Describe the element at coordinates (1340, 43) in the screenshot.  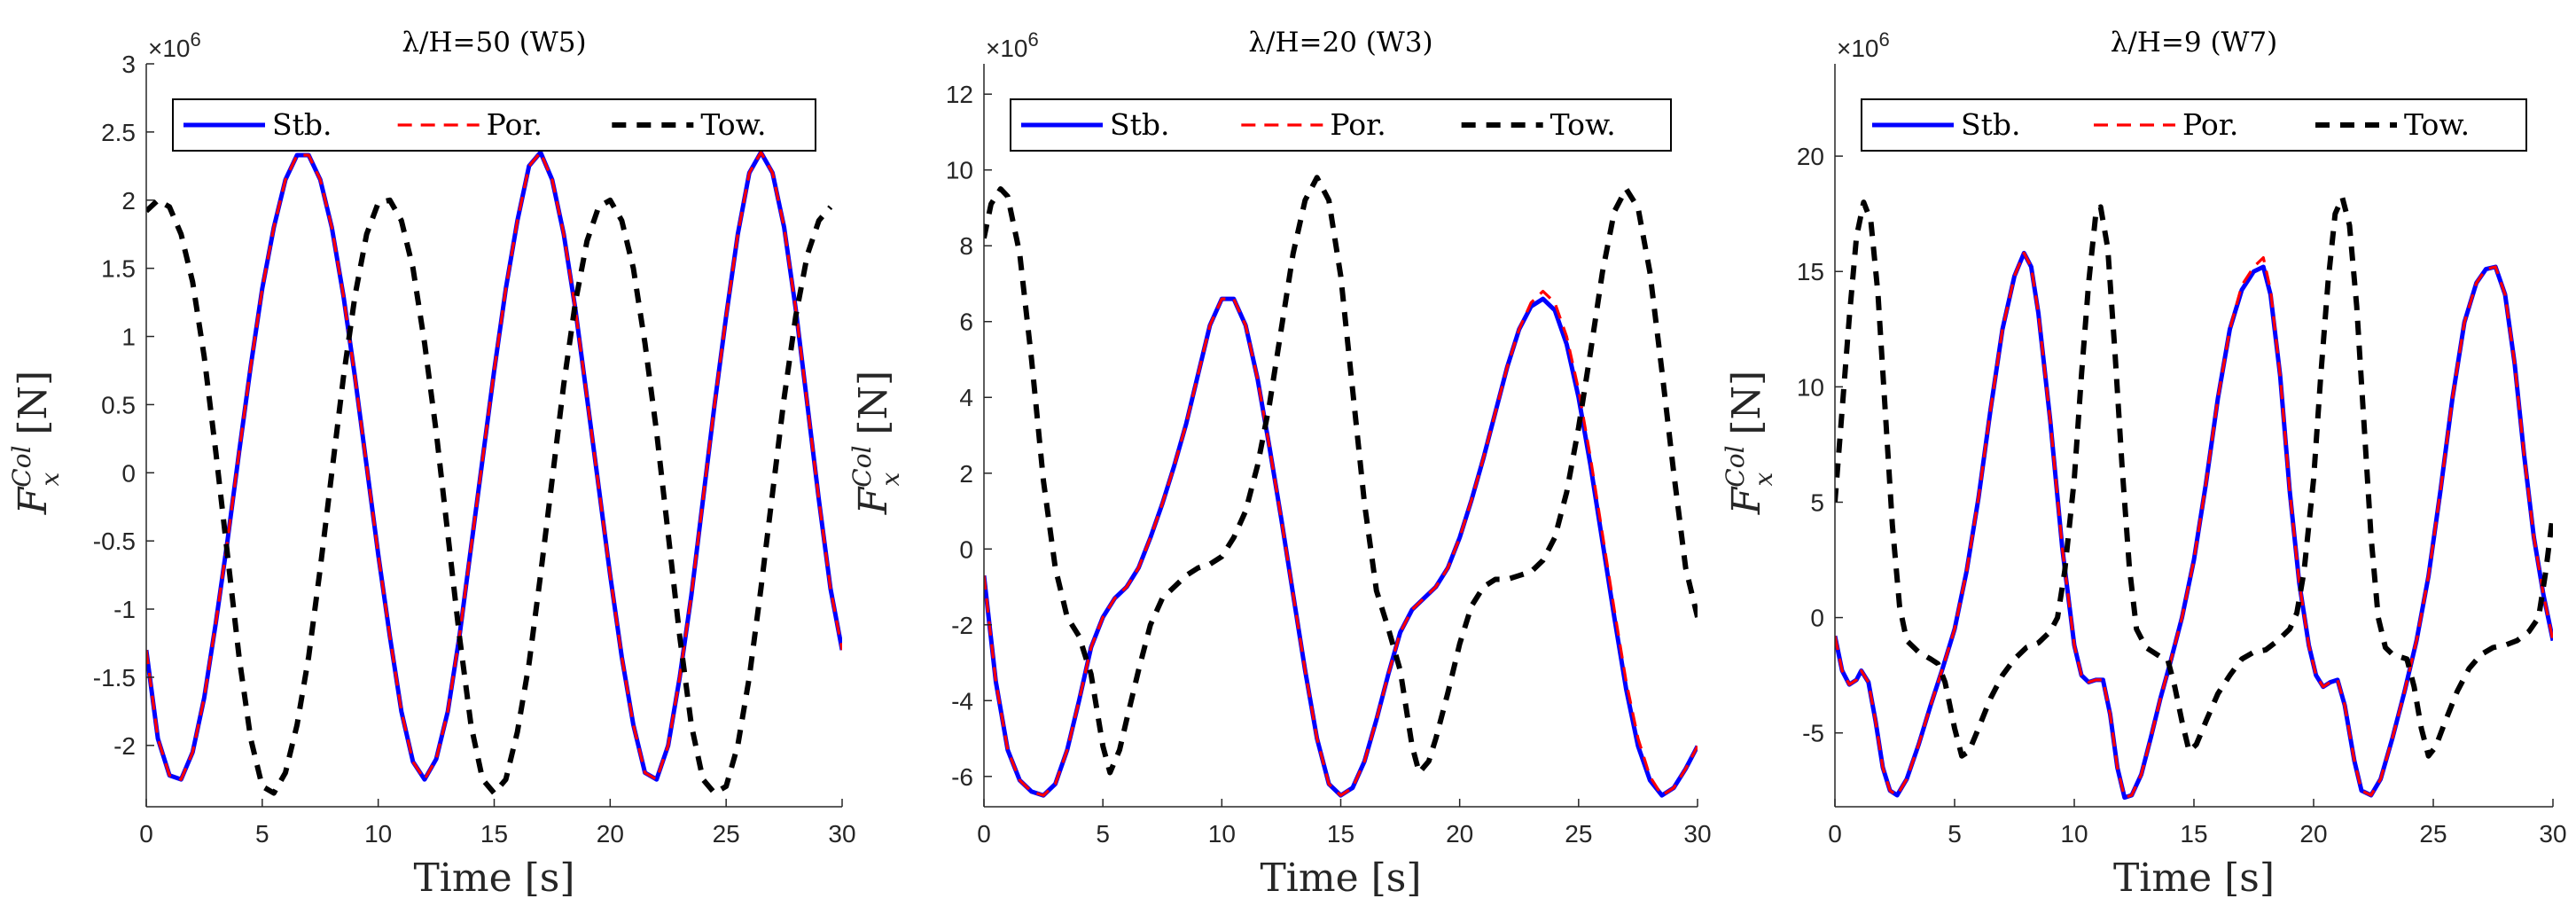
I see `chart-title: λ/H=20 (W3)` at that location.